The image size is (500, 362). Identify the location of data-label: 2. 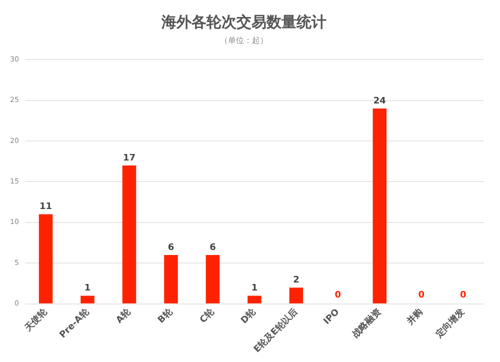
(296, 280).